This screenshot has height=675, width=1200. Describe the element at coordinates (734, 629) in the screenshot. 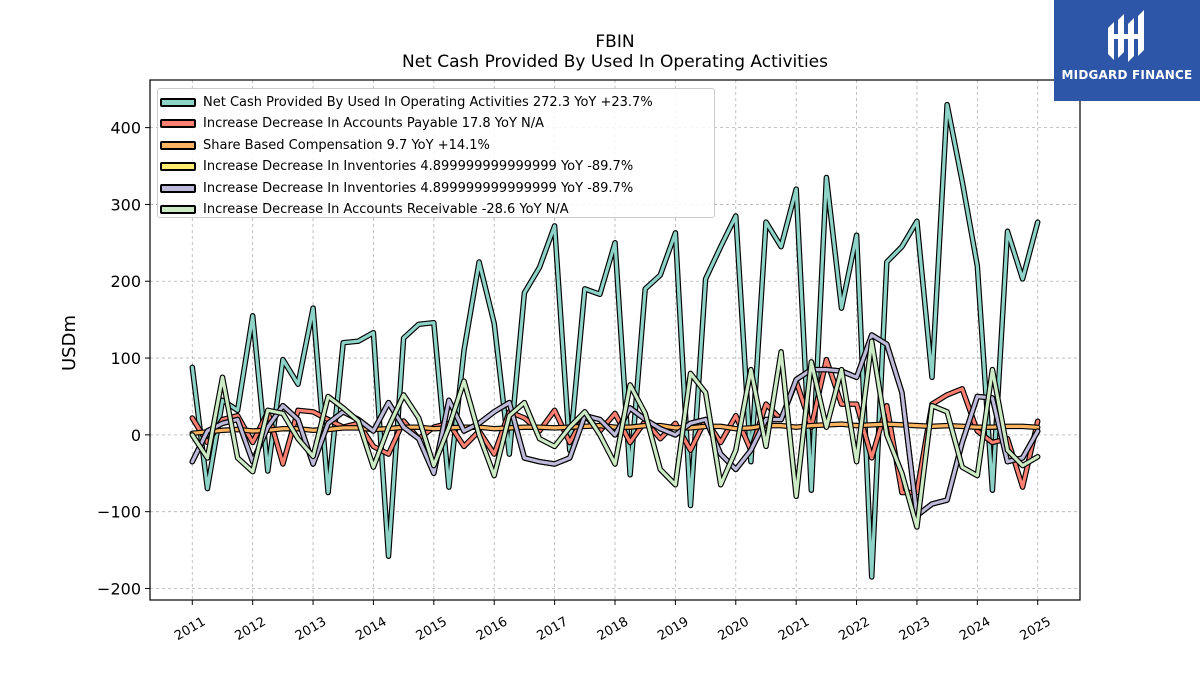

I see `x-tick-label: 2020` at that location.